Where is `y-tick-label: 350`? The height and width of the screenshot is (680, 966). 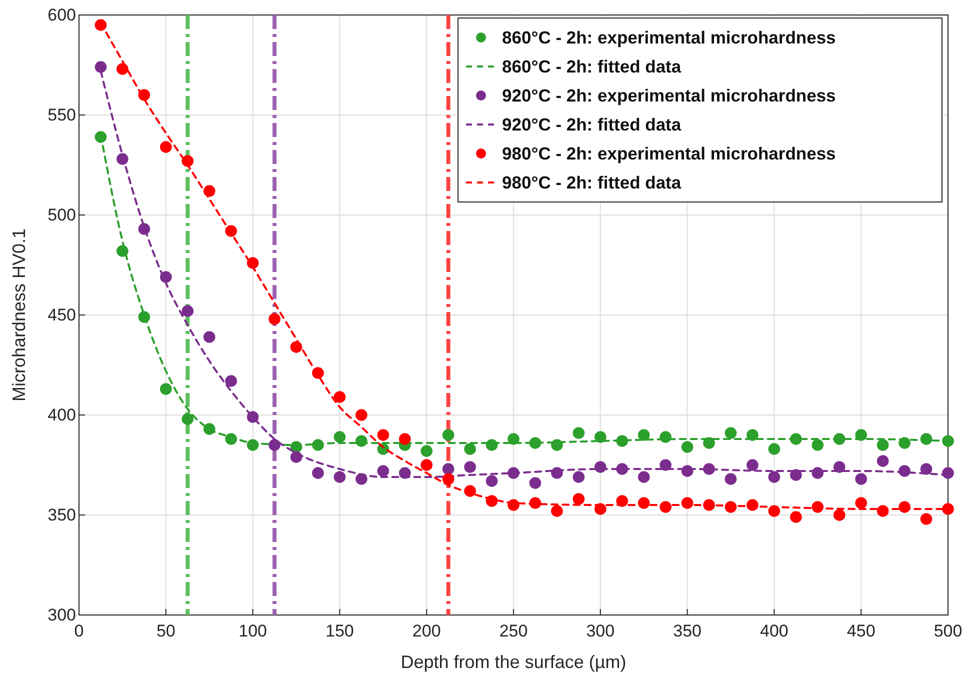 y-tick-label: 350 is located at coordinates (62, 514).